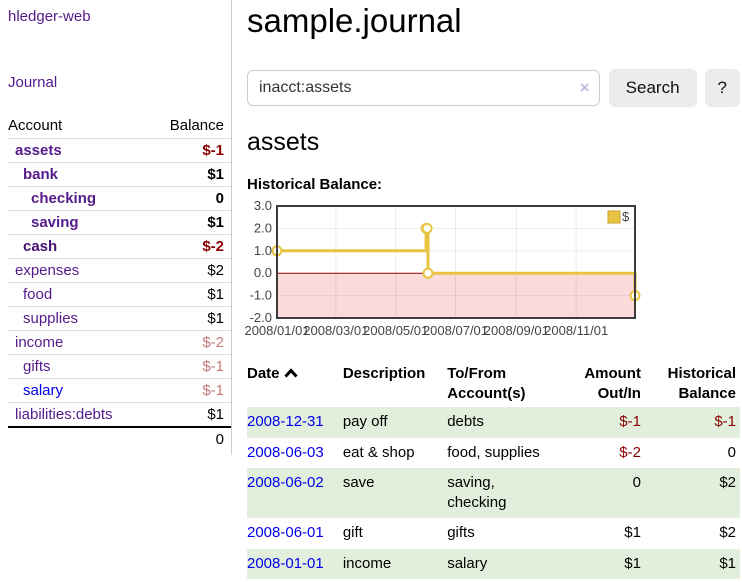  I want to click on accounts-total-row: 0, so click(119, 438).